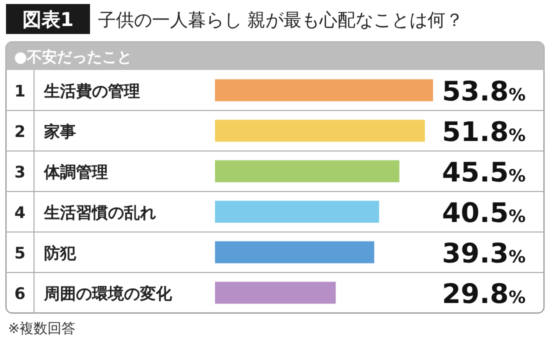  What do you see at coordinates (281, 20) in the screenshot?
I see `chart-title: 子供の一人暮らし 親が最も心配なことは何？` at bounding box center [281, 20].